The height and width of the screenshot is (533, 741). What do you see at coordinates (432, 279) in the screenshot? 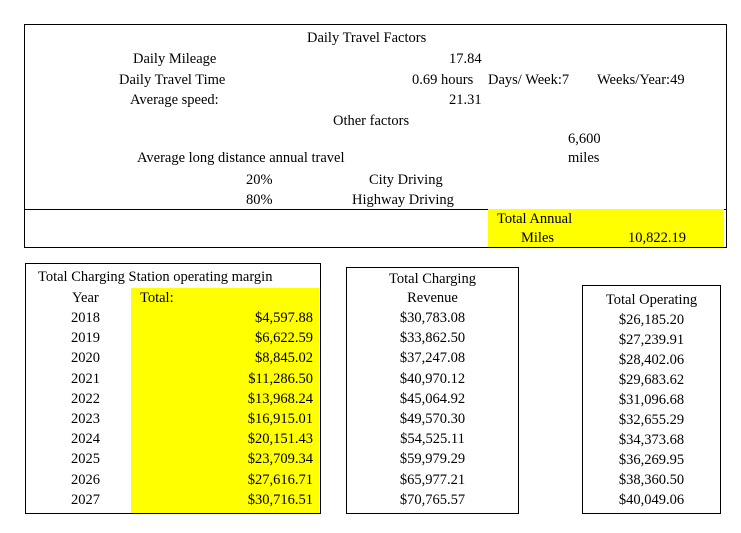
I see `charging-revenue-title-line1: Total Charging` at bounding box center [432, 279].